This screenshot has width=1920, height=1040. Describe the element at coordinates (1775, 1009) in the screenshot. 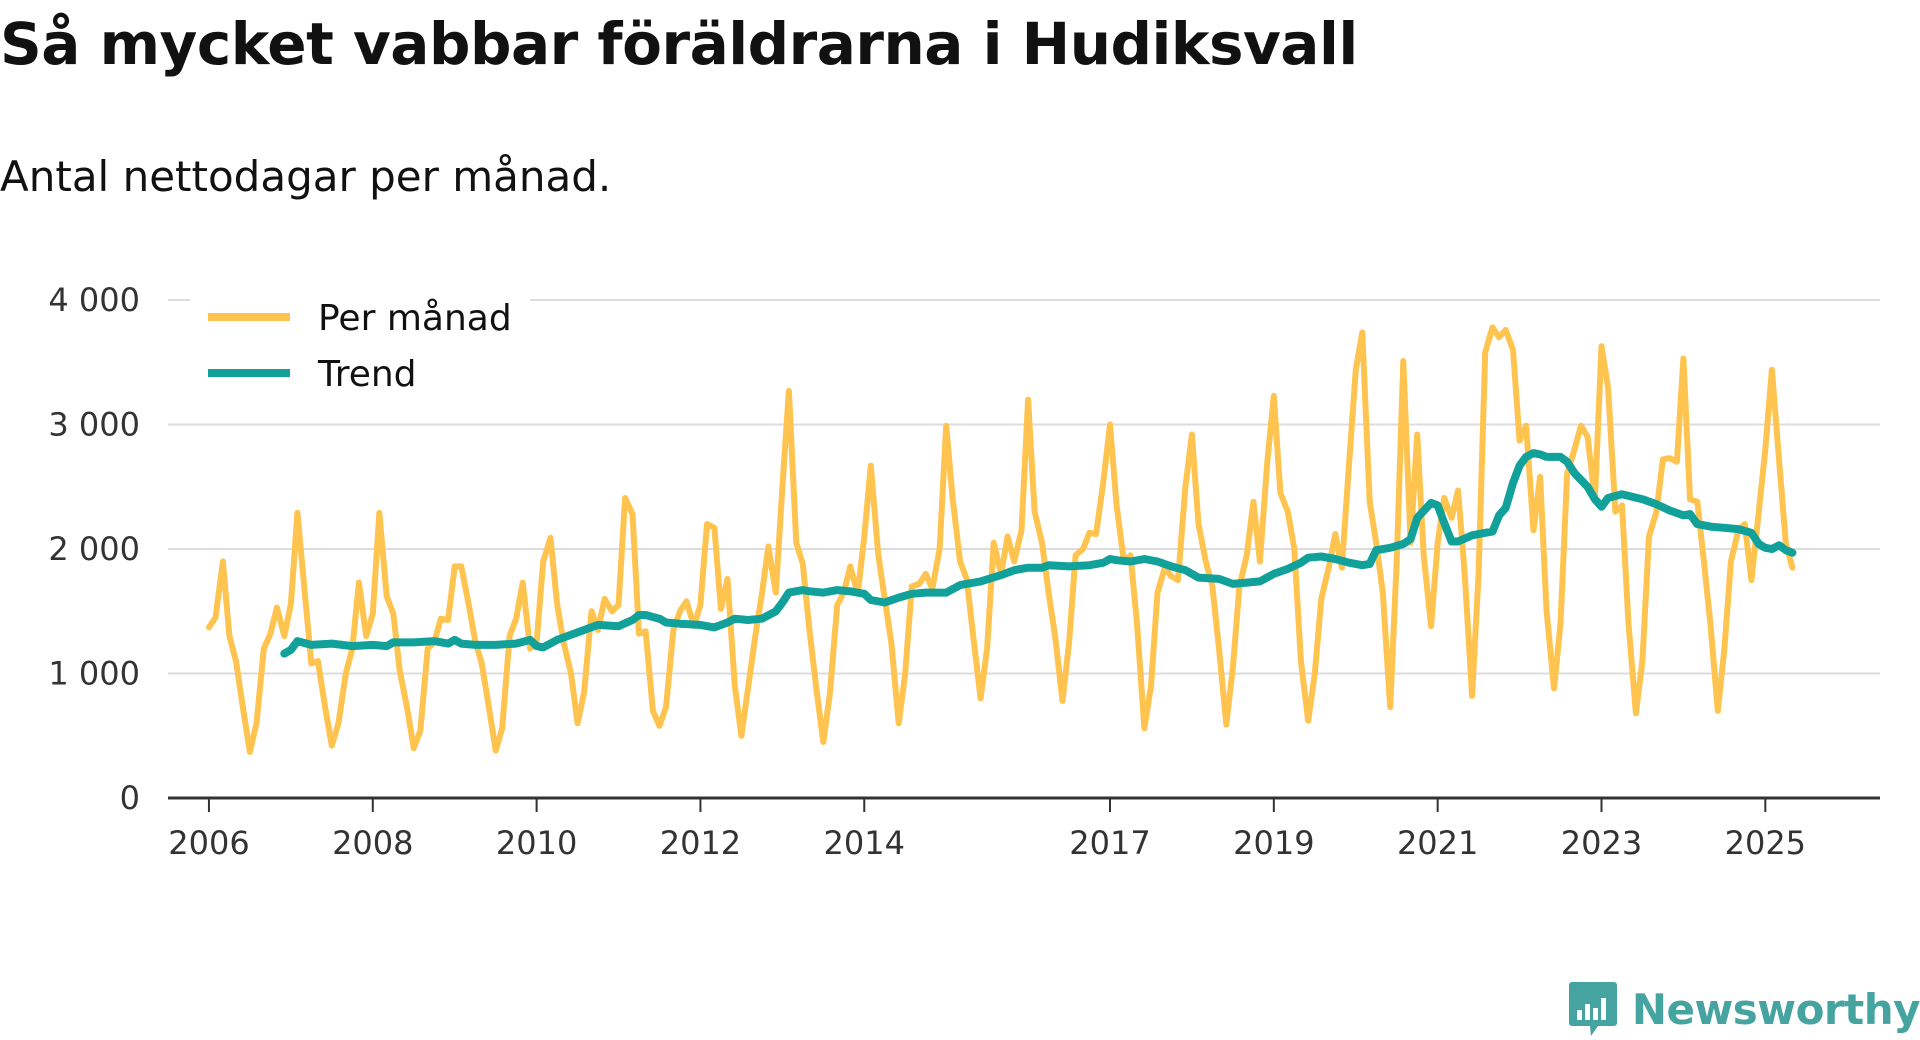

I see `brand-name: Newsworthy` at that location.